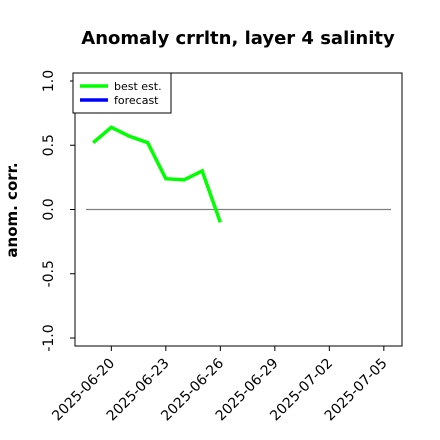 This screenshot has width=440, height=440. I want to click on y-tick-label: 0.5, so click(49, 145).